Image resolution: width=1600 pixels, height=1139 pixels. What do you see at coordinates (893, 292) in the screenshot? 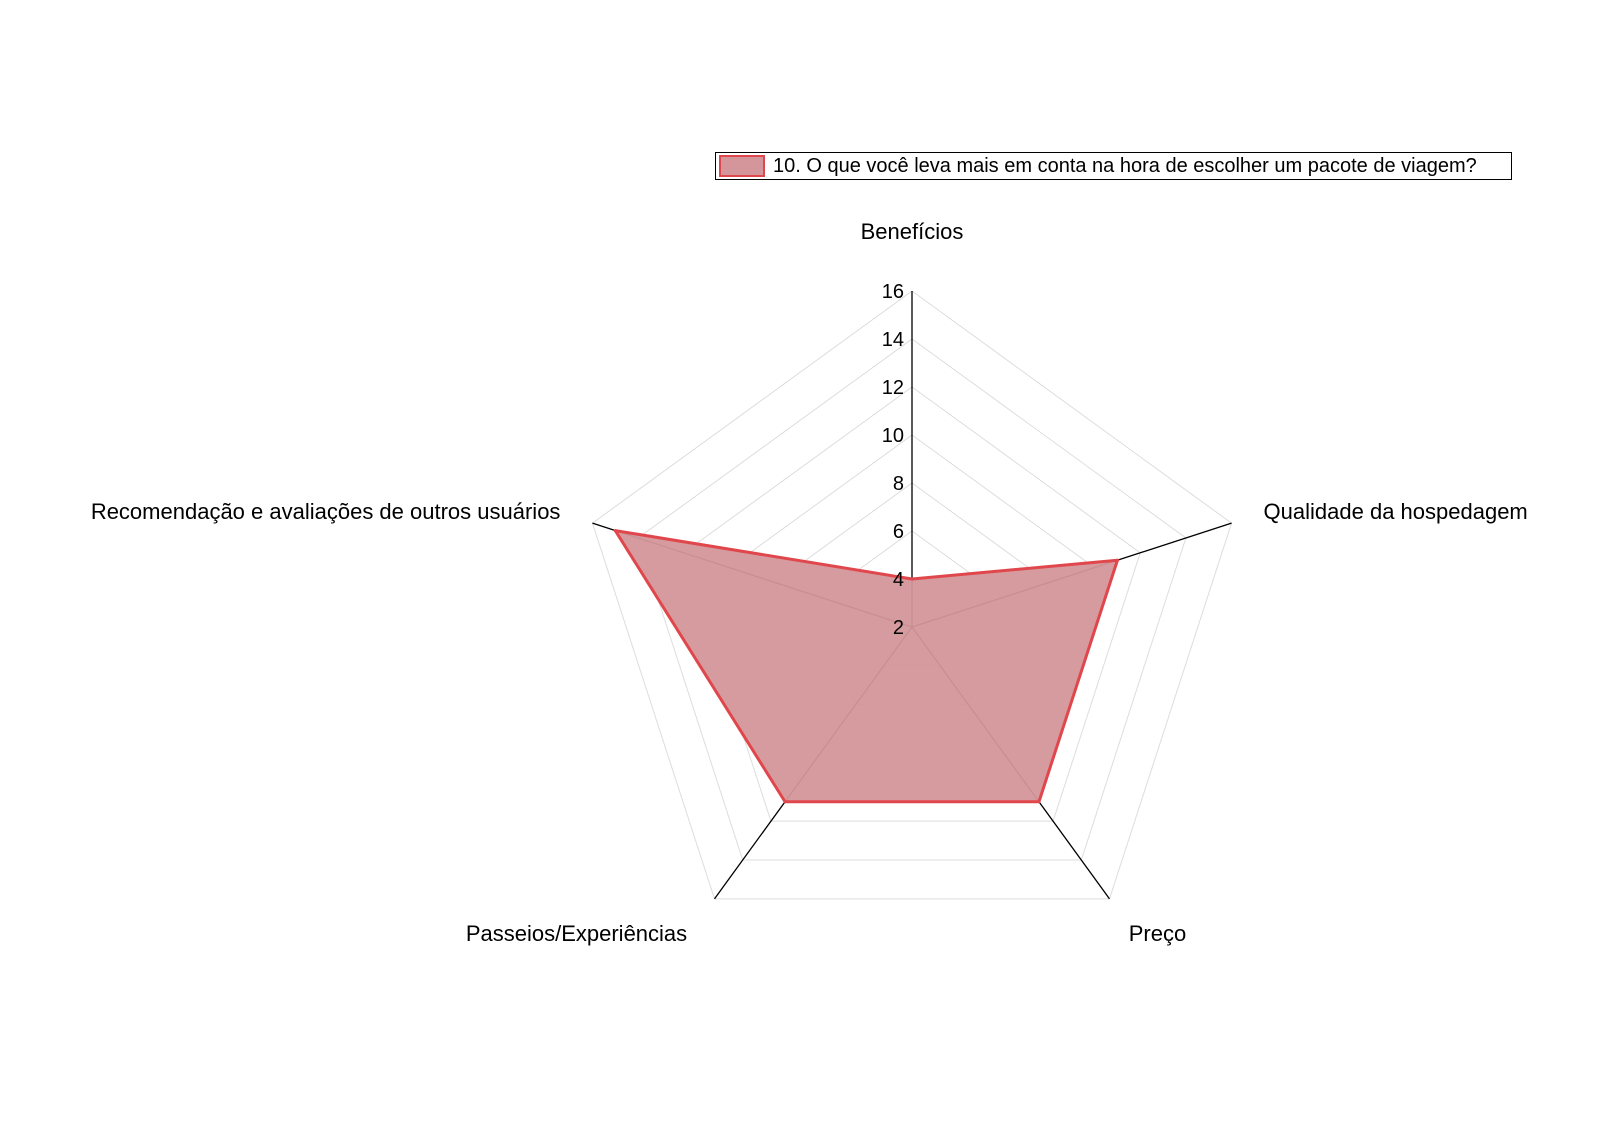
I see `tick-label-16: 16` at bounding box center [893, 292].